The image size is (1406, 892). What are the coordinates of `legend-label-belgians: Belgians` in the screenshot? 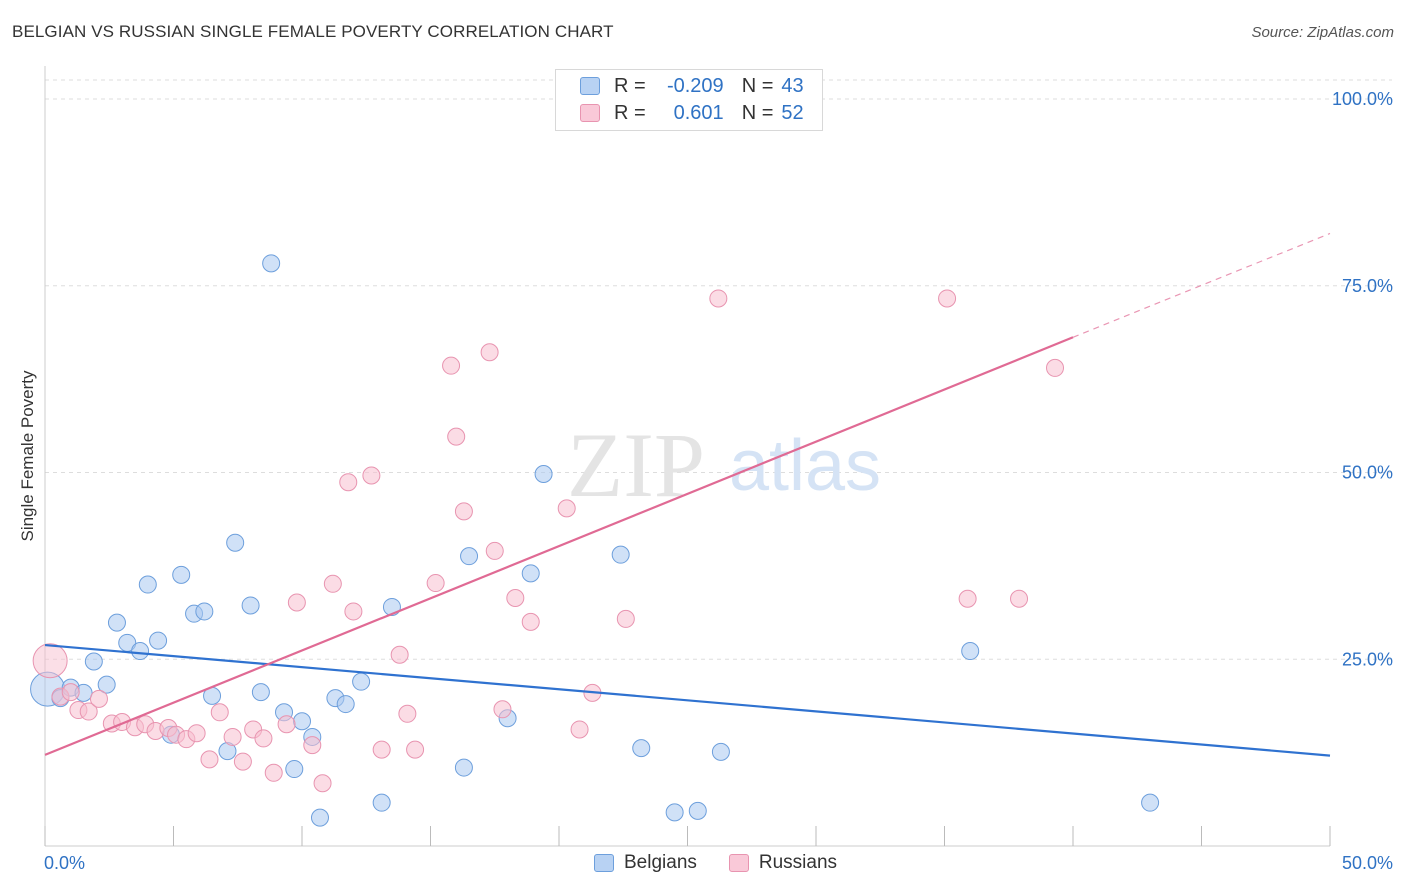 It's located at (660, 862).